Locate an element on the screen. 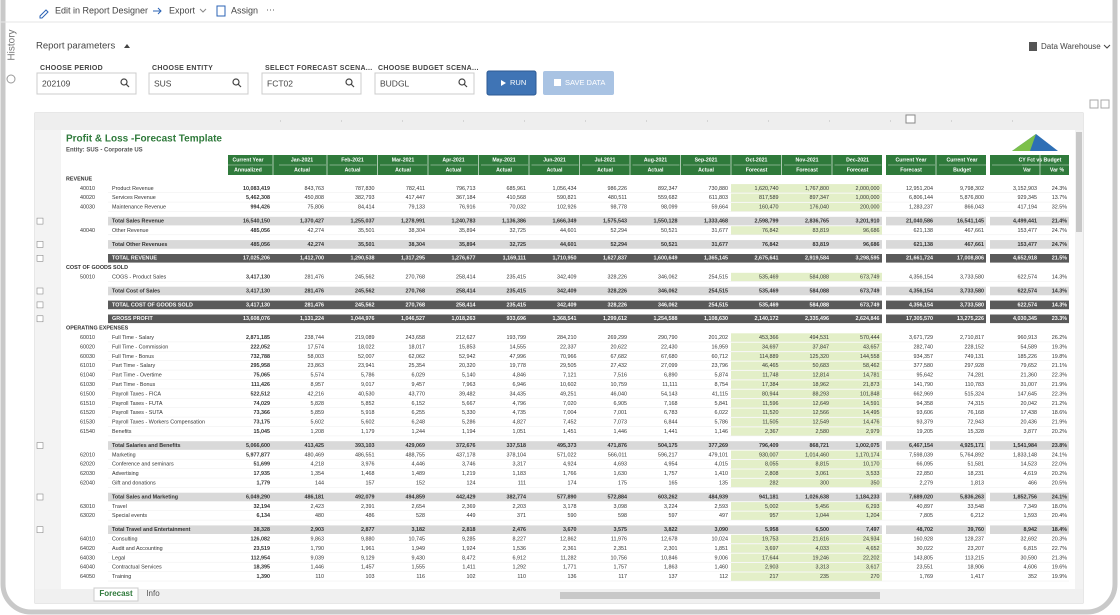 This screenshot has height=615, width=1120. cell-value: 43,770 is located at coordinates (417, 394).